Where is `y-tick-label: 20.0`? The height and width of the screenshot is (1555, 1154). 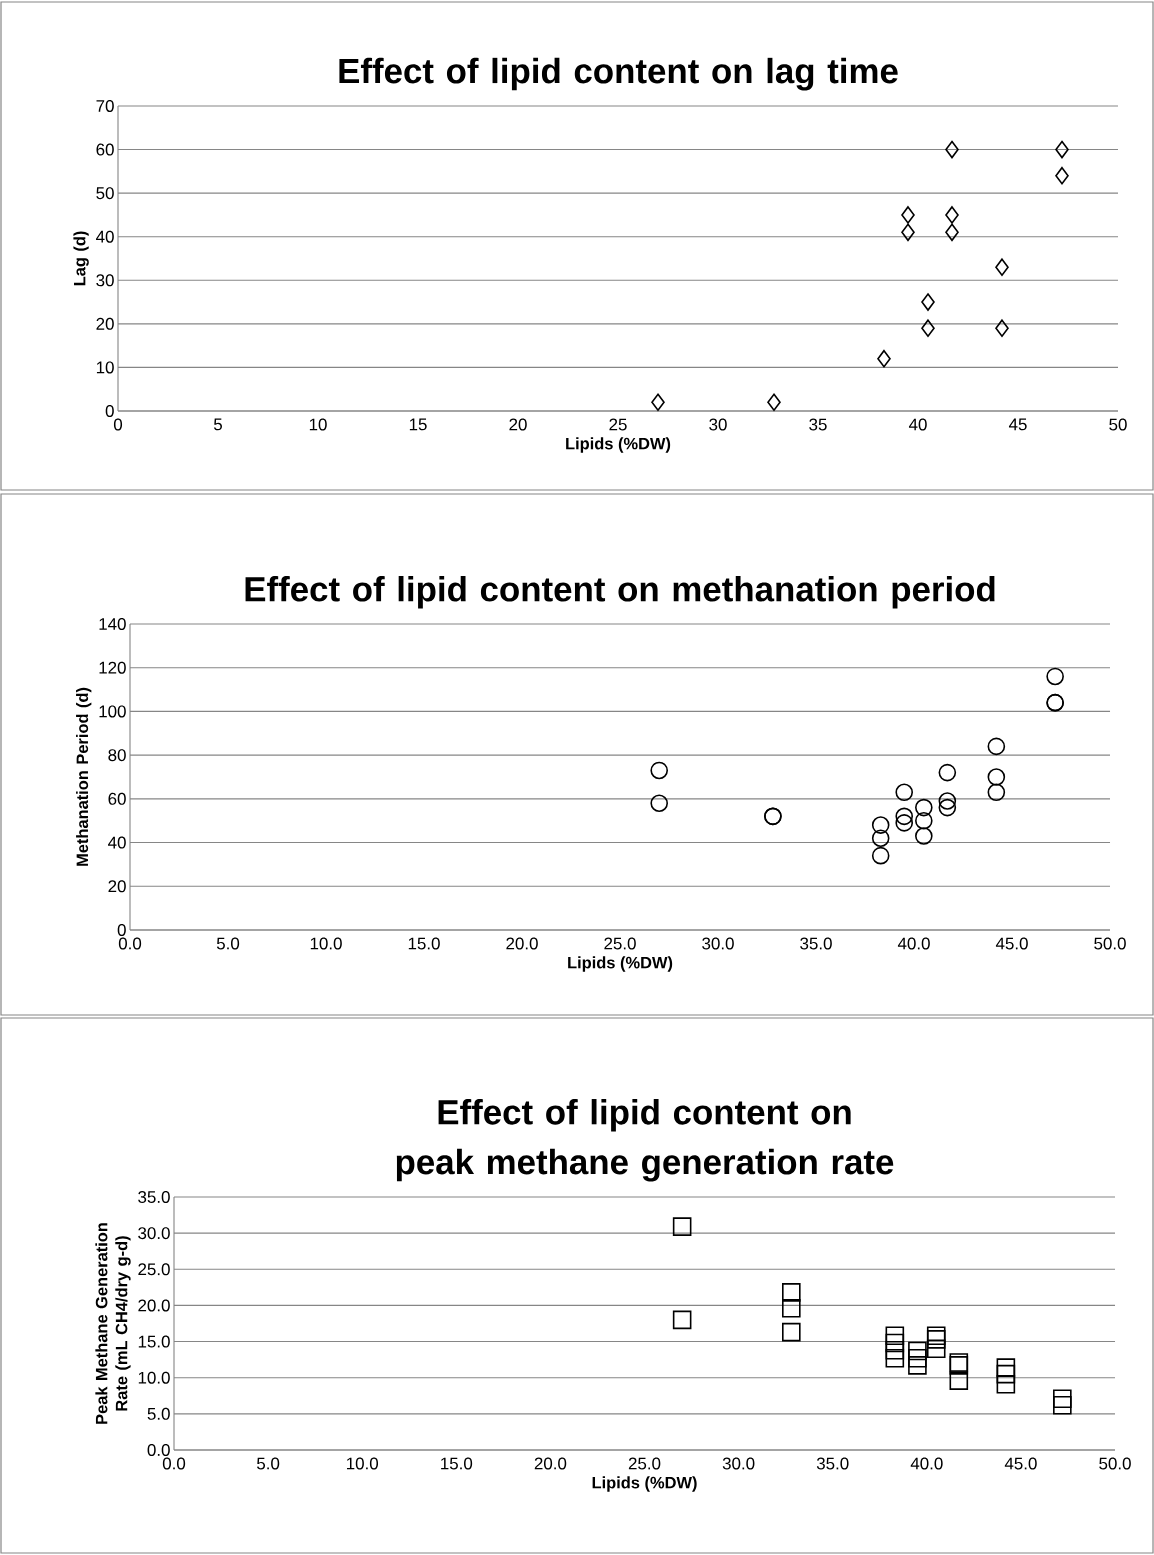
y-tick-label: 20.0 is located at coordinates (154, 1305).